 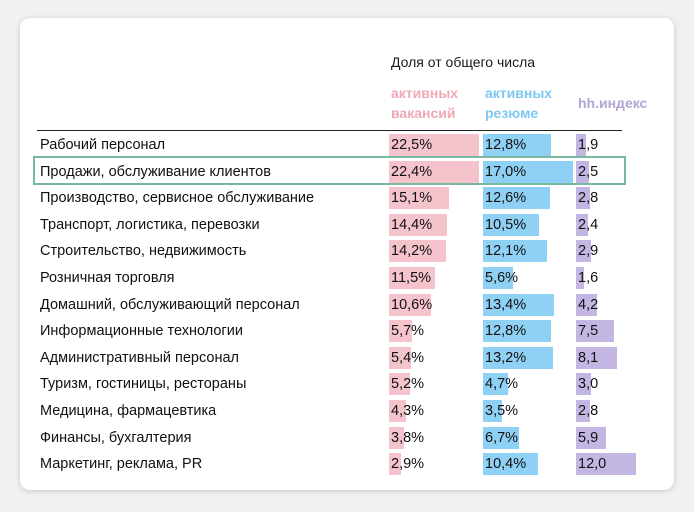 What do you see at coordinates (502, 278) in the screenshot?
I see `resumes-value: 5,6%` at bounding box center [502, 278].